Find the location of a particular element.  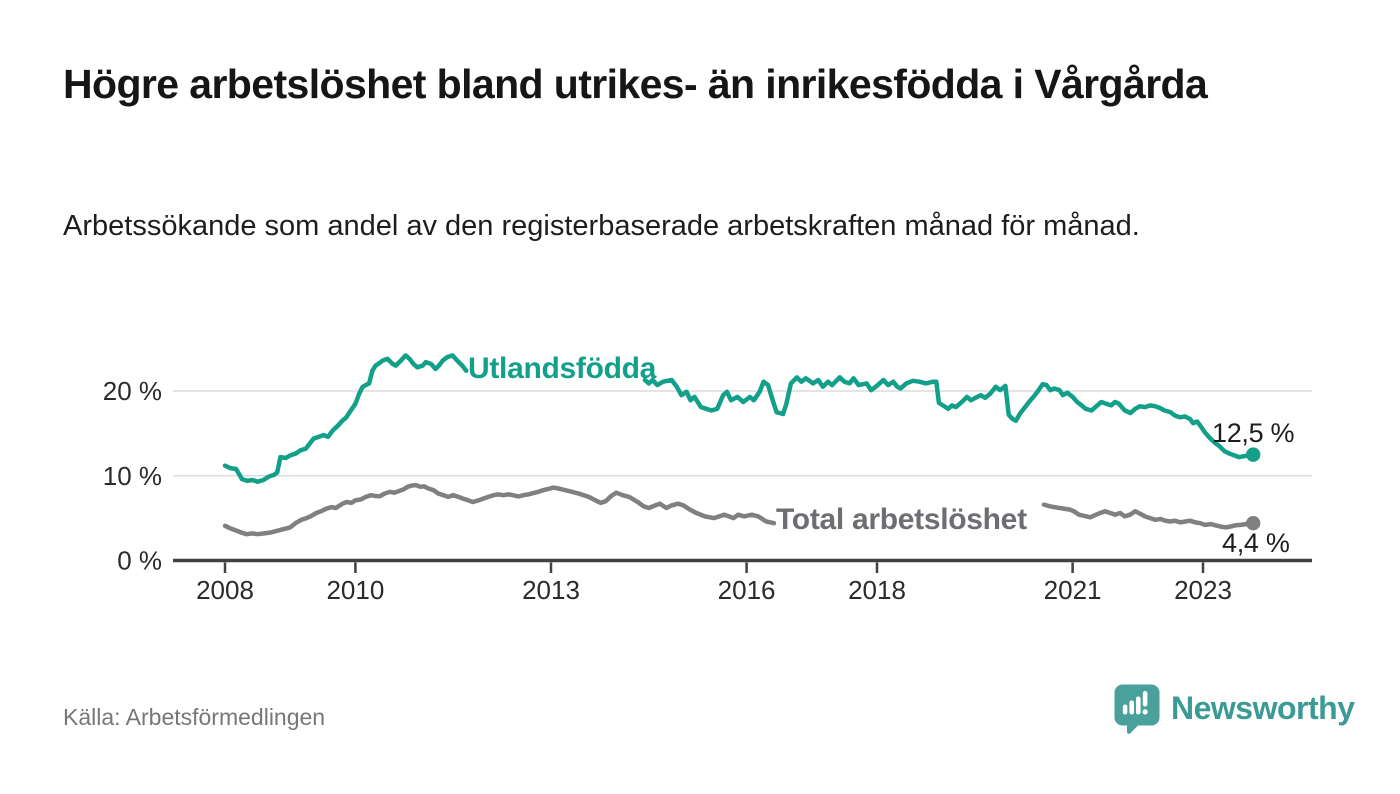

newsworthy-wordmark: Newsworthy is located at coordinates (1263, 708).